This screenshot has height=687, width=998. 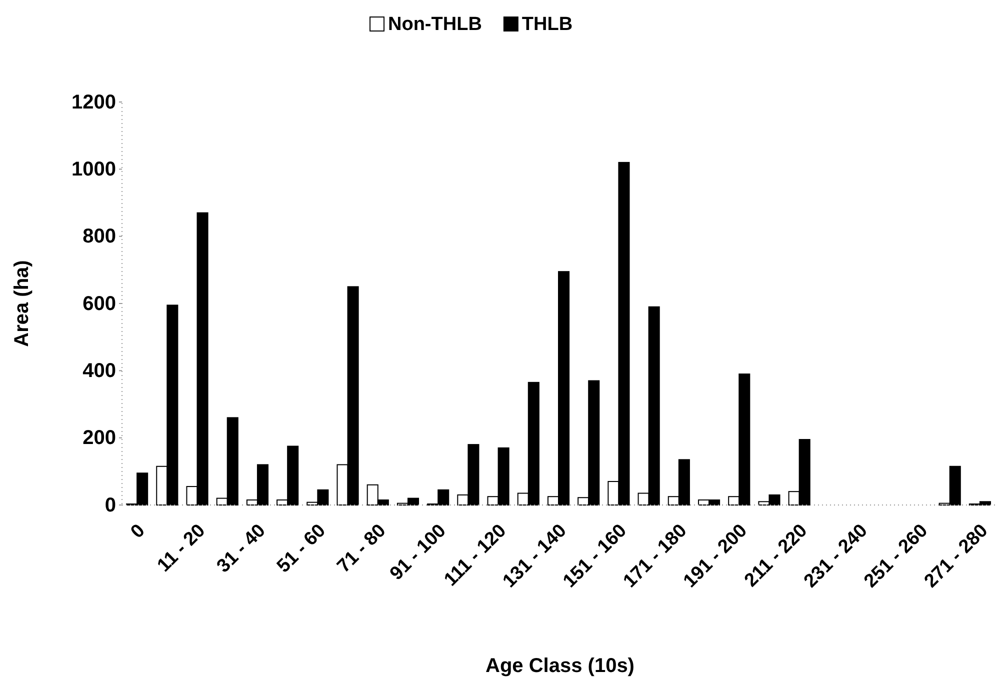 What do you see at coordinates (138, 531) in the screenshot?
I see `x-tick-label: 0` at bounding box center [138, 531].